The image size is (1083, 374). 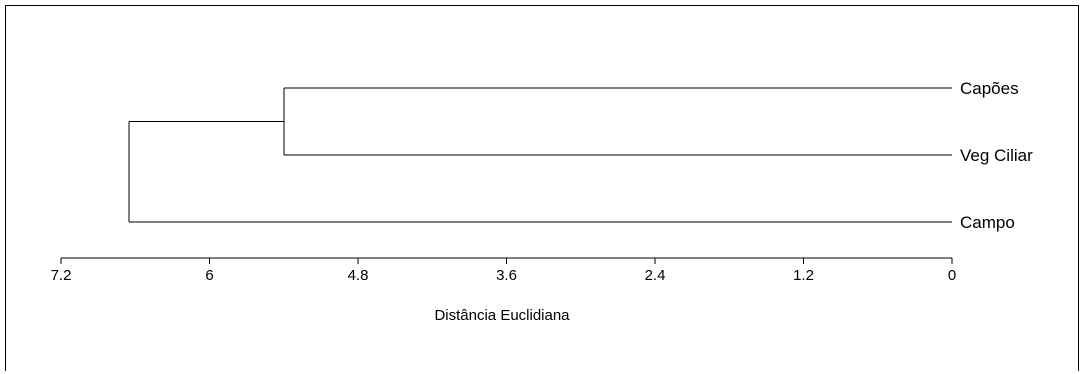 What do you see at coordinates (989, 88) in the screenshot?
I see `leaf-label-cap-es: Capões` at bounding box center [989, 88].